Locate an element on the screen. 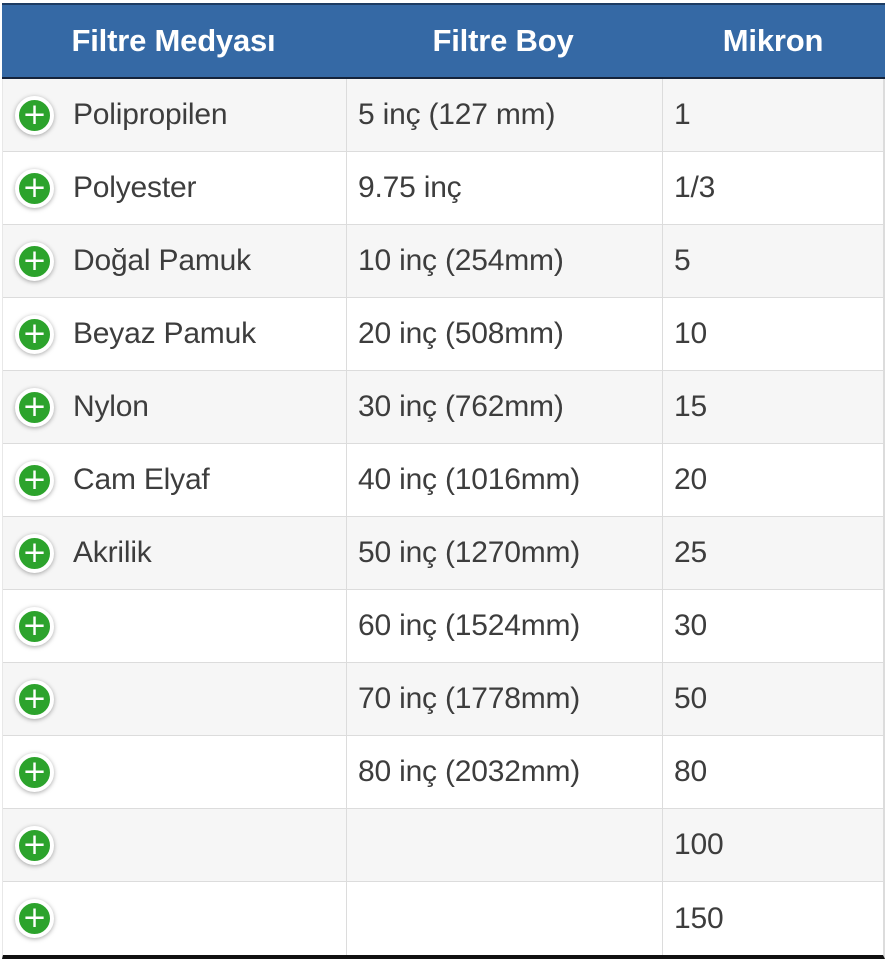 Image resolution: width=887 pixels, height=972 pixels. cell-mikron: 20 is located at coordinates (772, 480).